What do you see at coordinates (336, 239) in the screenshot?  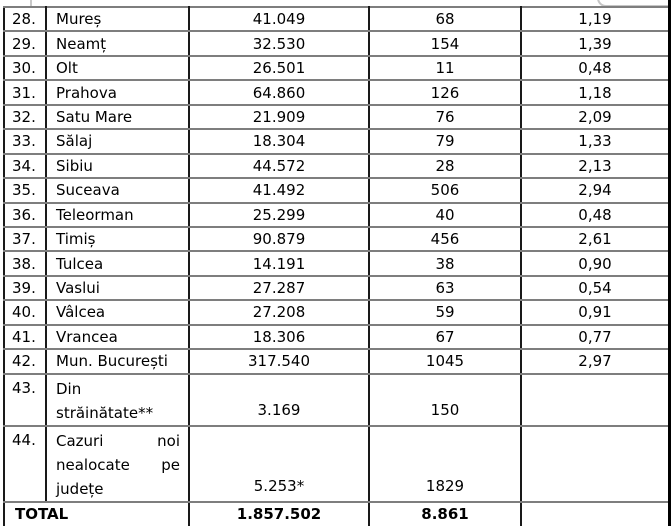 I see `table-row: 37. Timiș 90.879 456 2,61` at bounding box center [336, 239].